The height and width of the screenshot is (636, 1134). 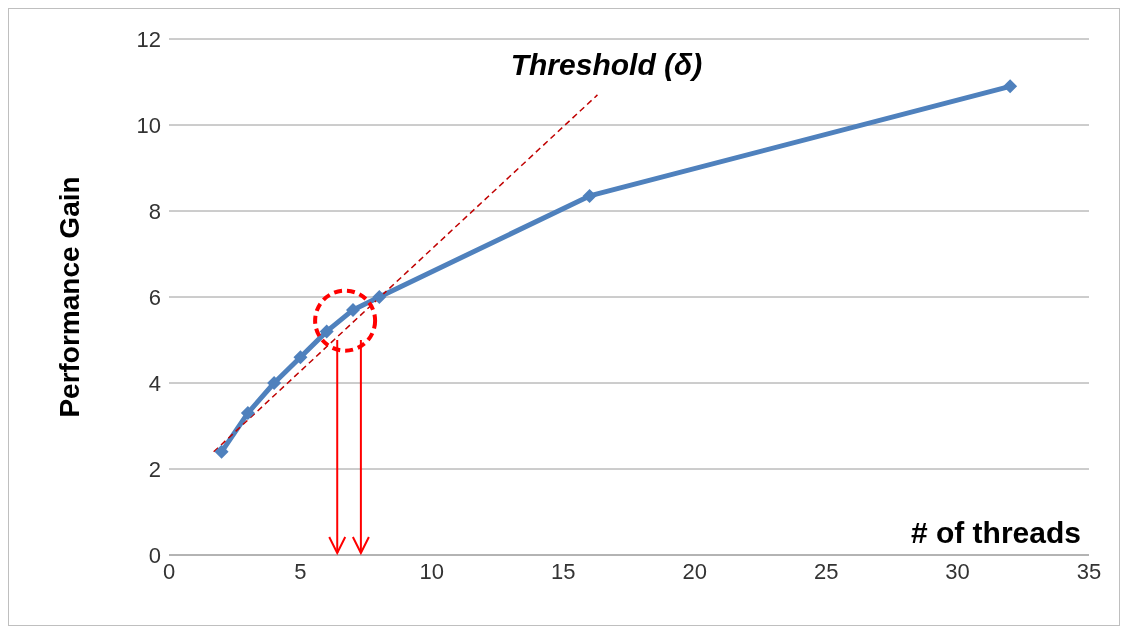 What do you see at coordinates (154, 383) in the screenshot?
I see `y-tick-label: 4` at bounding box center [154, 383].